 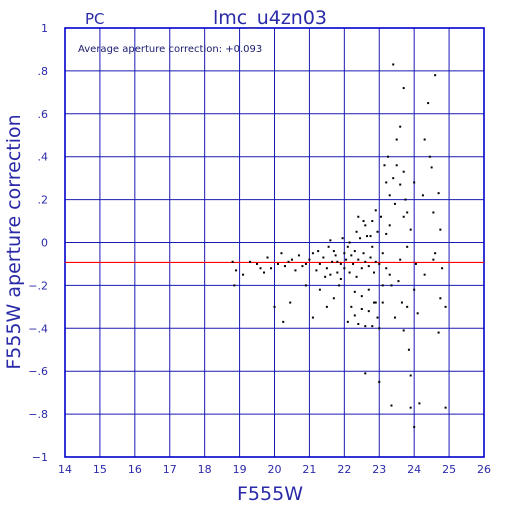 I want to click on y-tick-label: .8, so click(x=43, y=71).